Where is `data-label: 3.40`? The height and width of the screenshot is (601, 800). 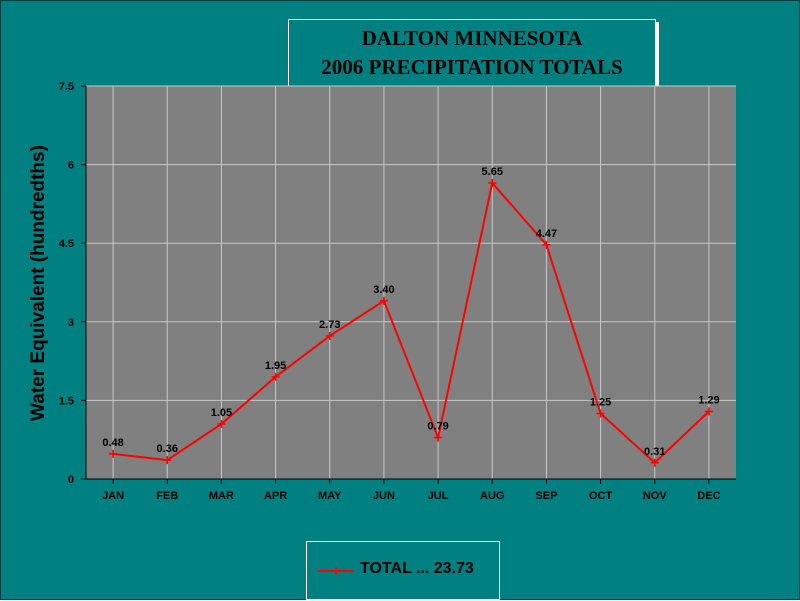 data-label: 3.40 is located at coordinates (383, 290).